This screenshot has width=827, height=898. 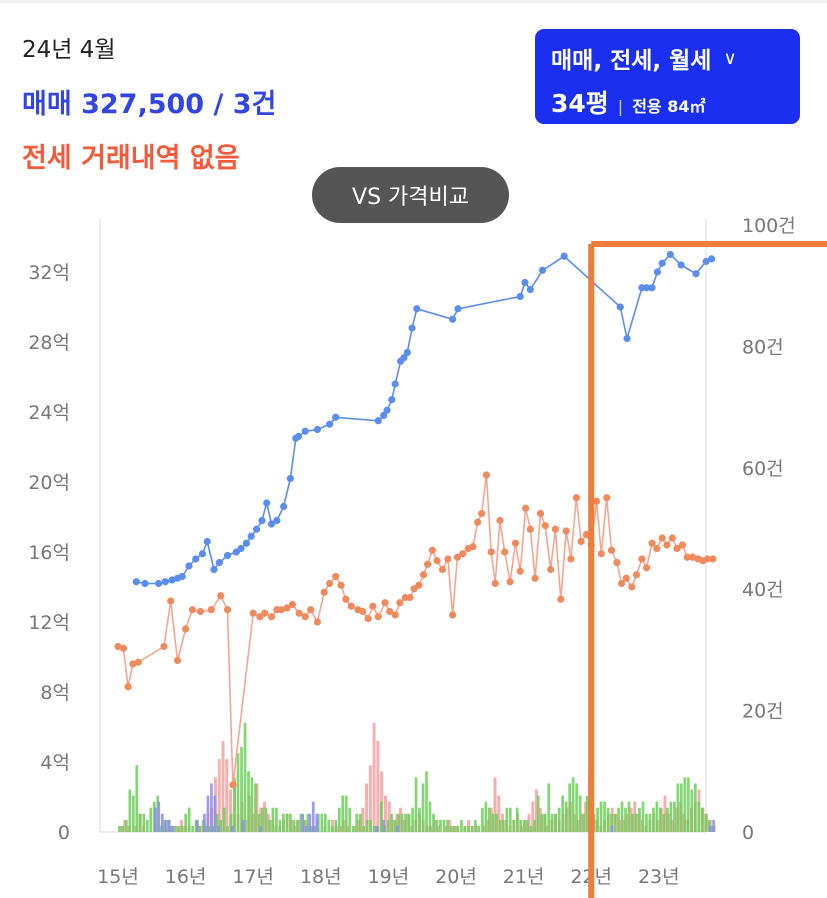 What do you see at coordinates (253, 877) in the screenshot?
I see `x-tick: 17년` at bounding box center [253, 877].